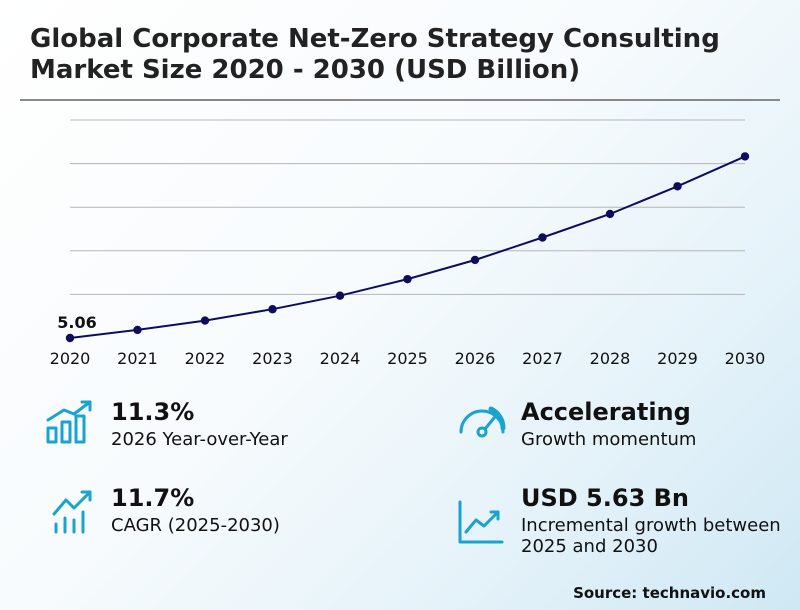  I want to click on stat-cagr-label: CAGR (2025-2030), so click(195, 525).